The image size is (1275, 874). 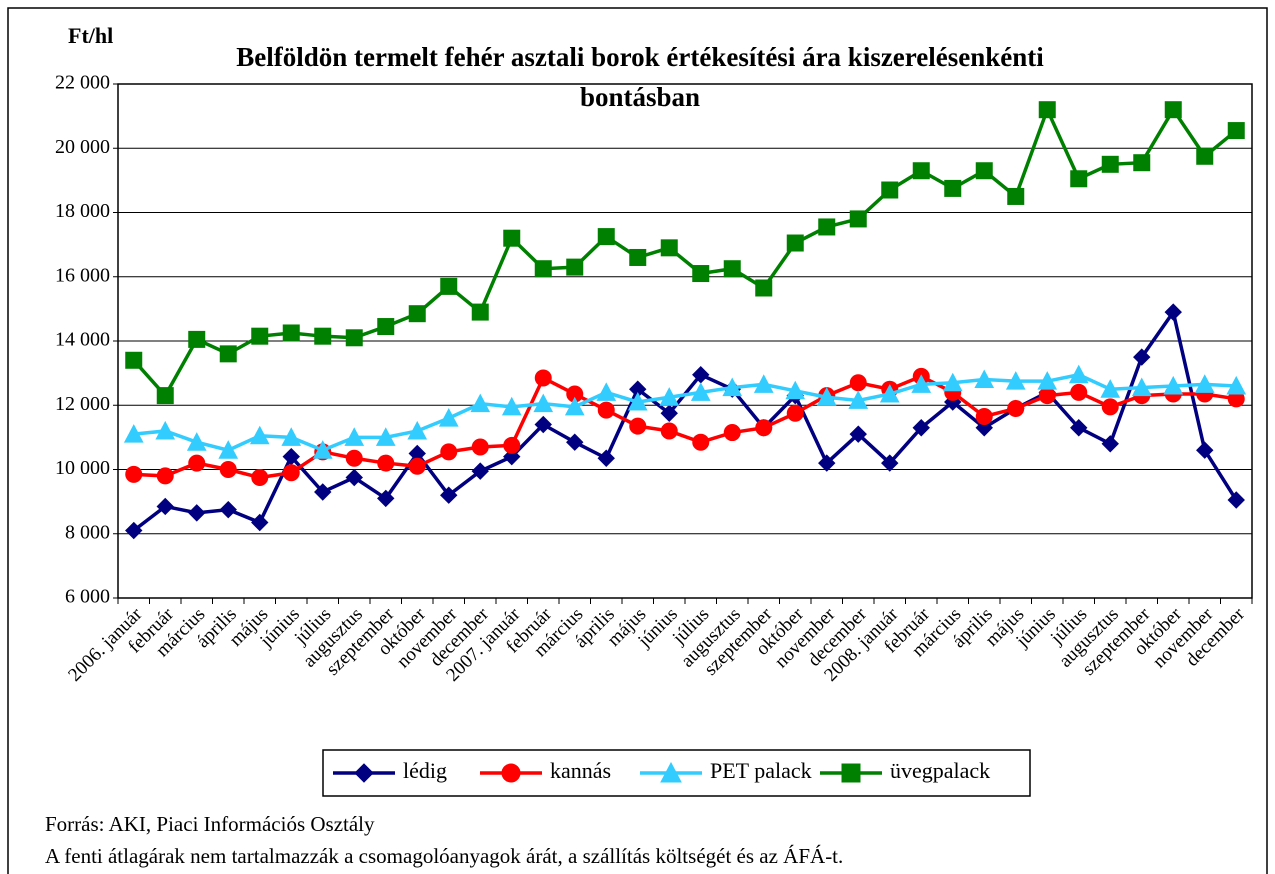 I want to click on y-tick-label: 16 000, so click(x=82, y=275).